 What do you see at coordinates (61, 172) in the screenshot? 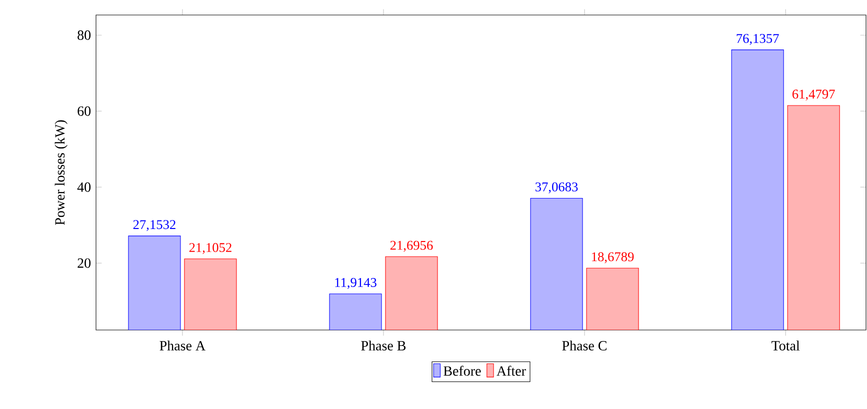
I see `y-axis-title: Power losses (kW)` at bounding box center [61, 172].